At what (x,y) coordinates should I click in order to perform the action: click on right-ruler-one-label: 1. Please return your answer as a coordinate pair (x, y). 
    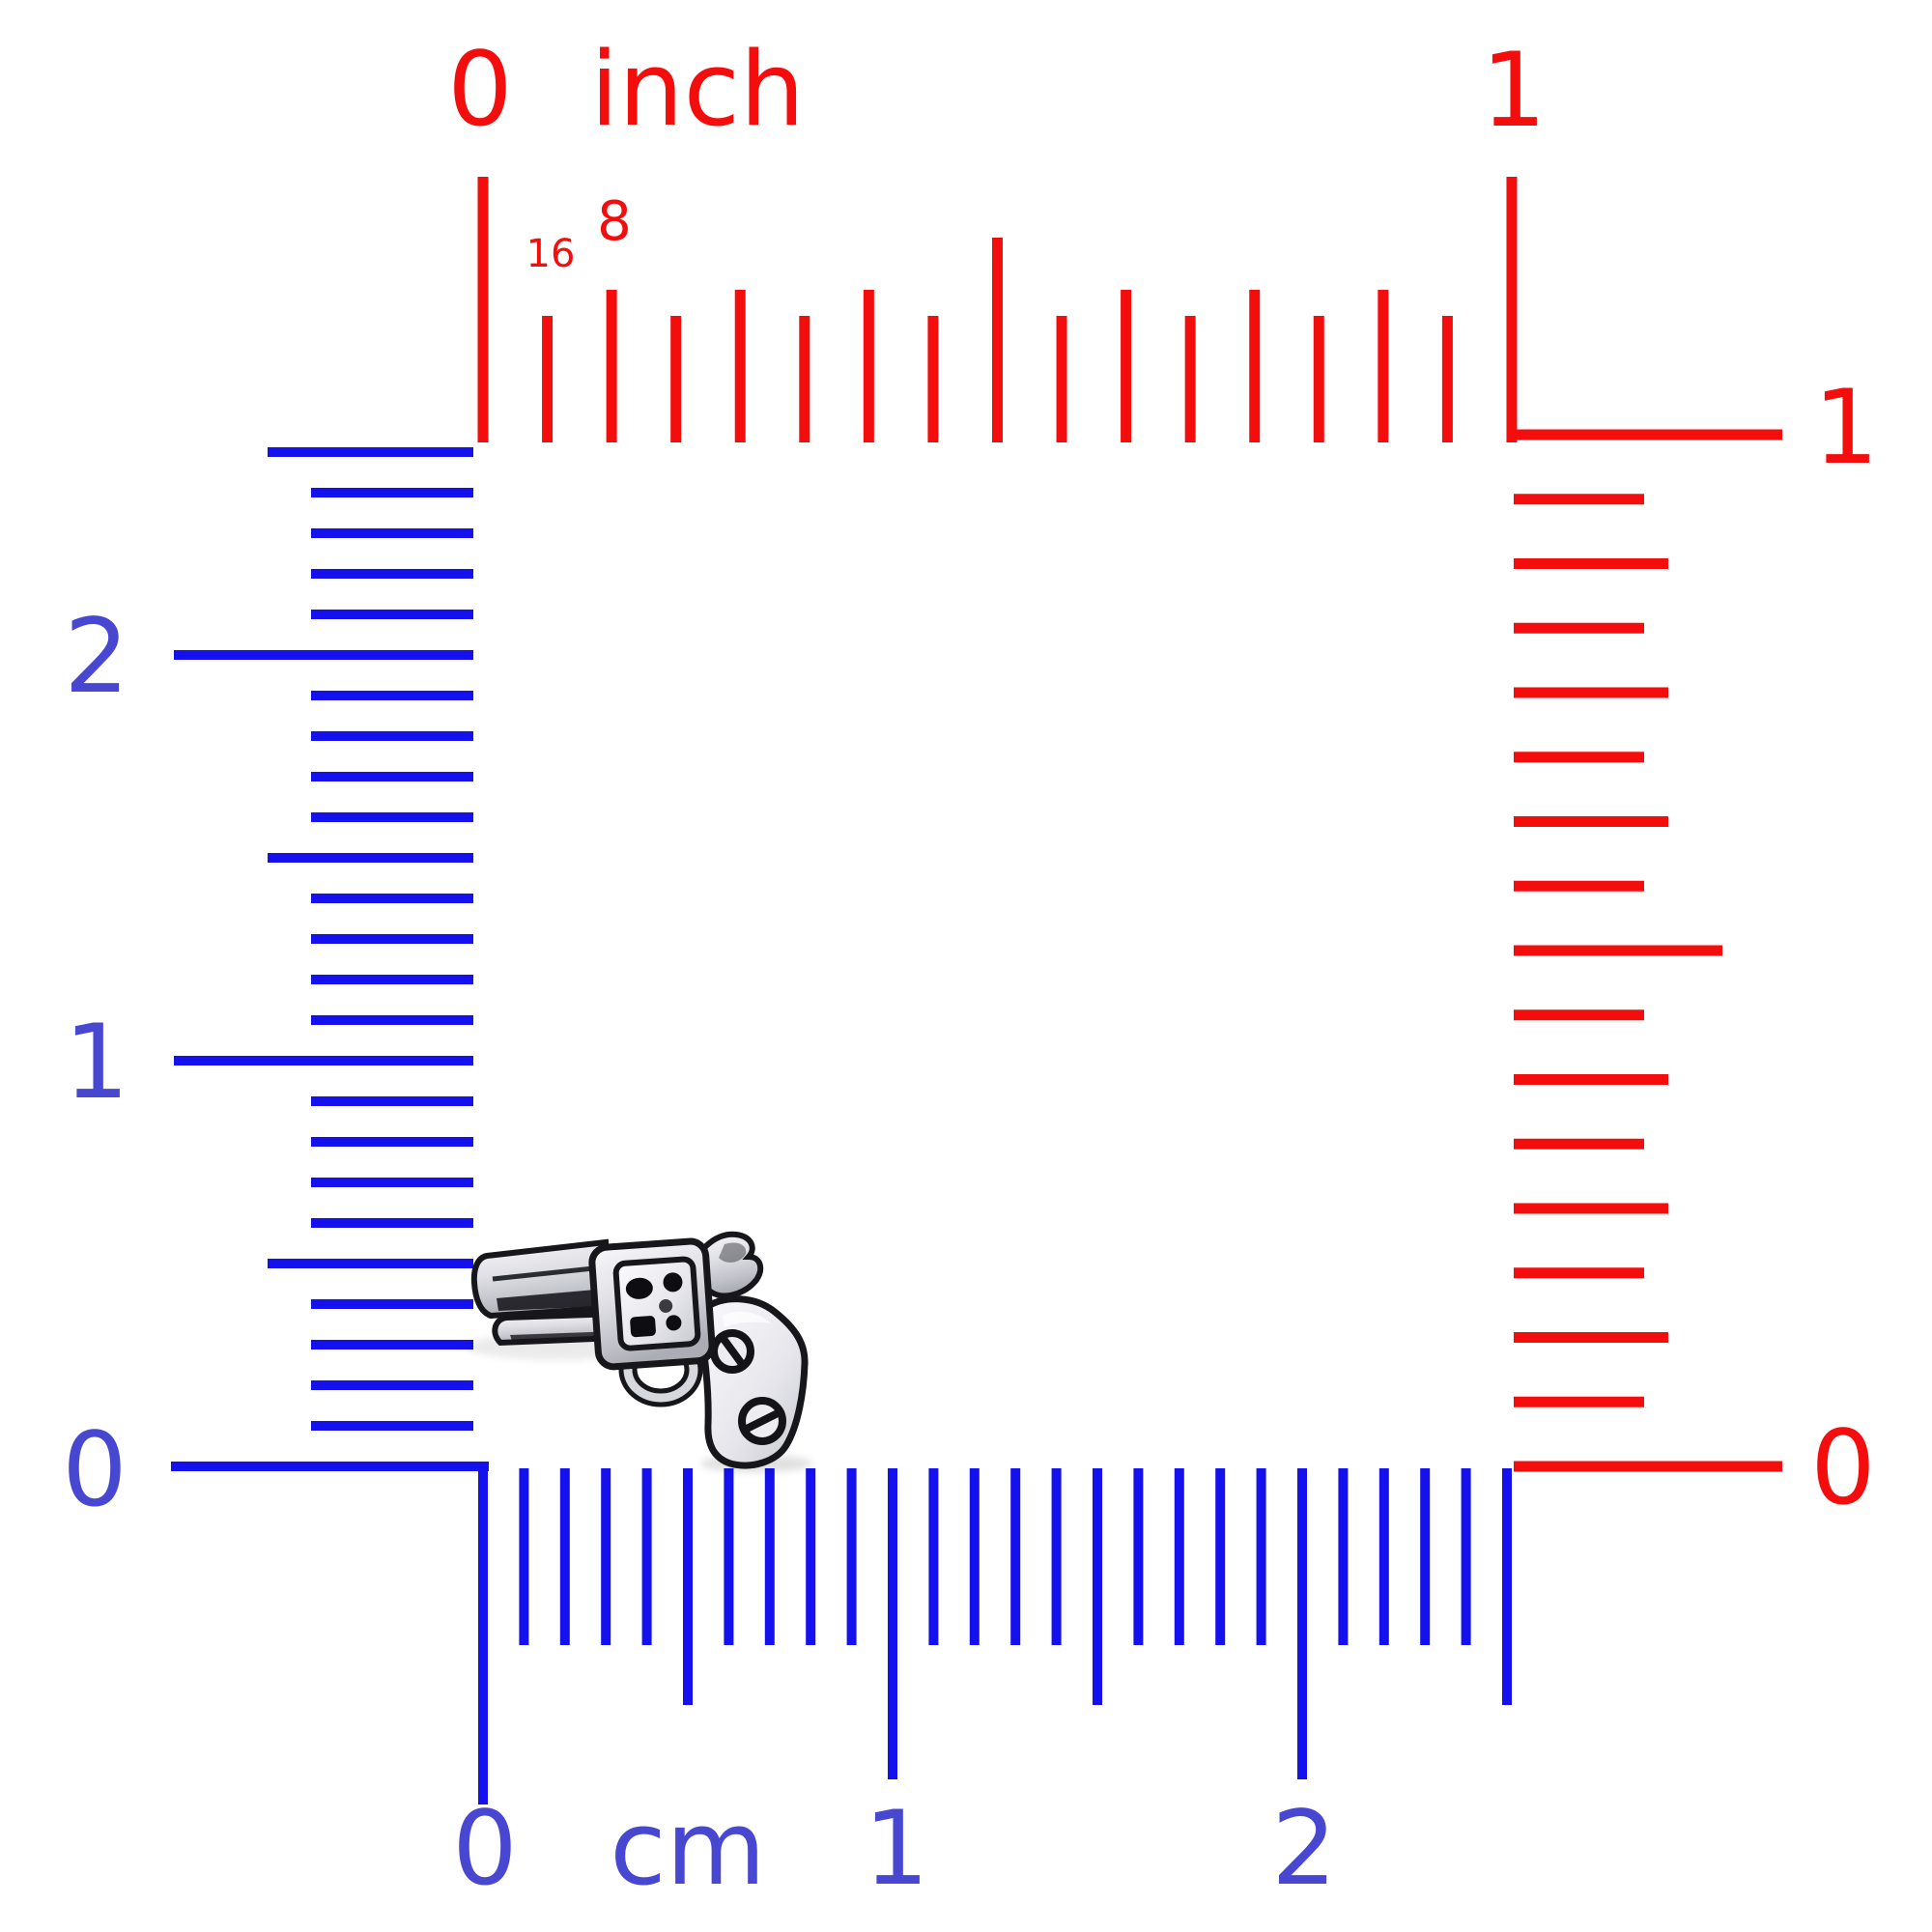
    Looking at the image, I should click on (1845, 427).